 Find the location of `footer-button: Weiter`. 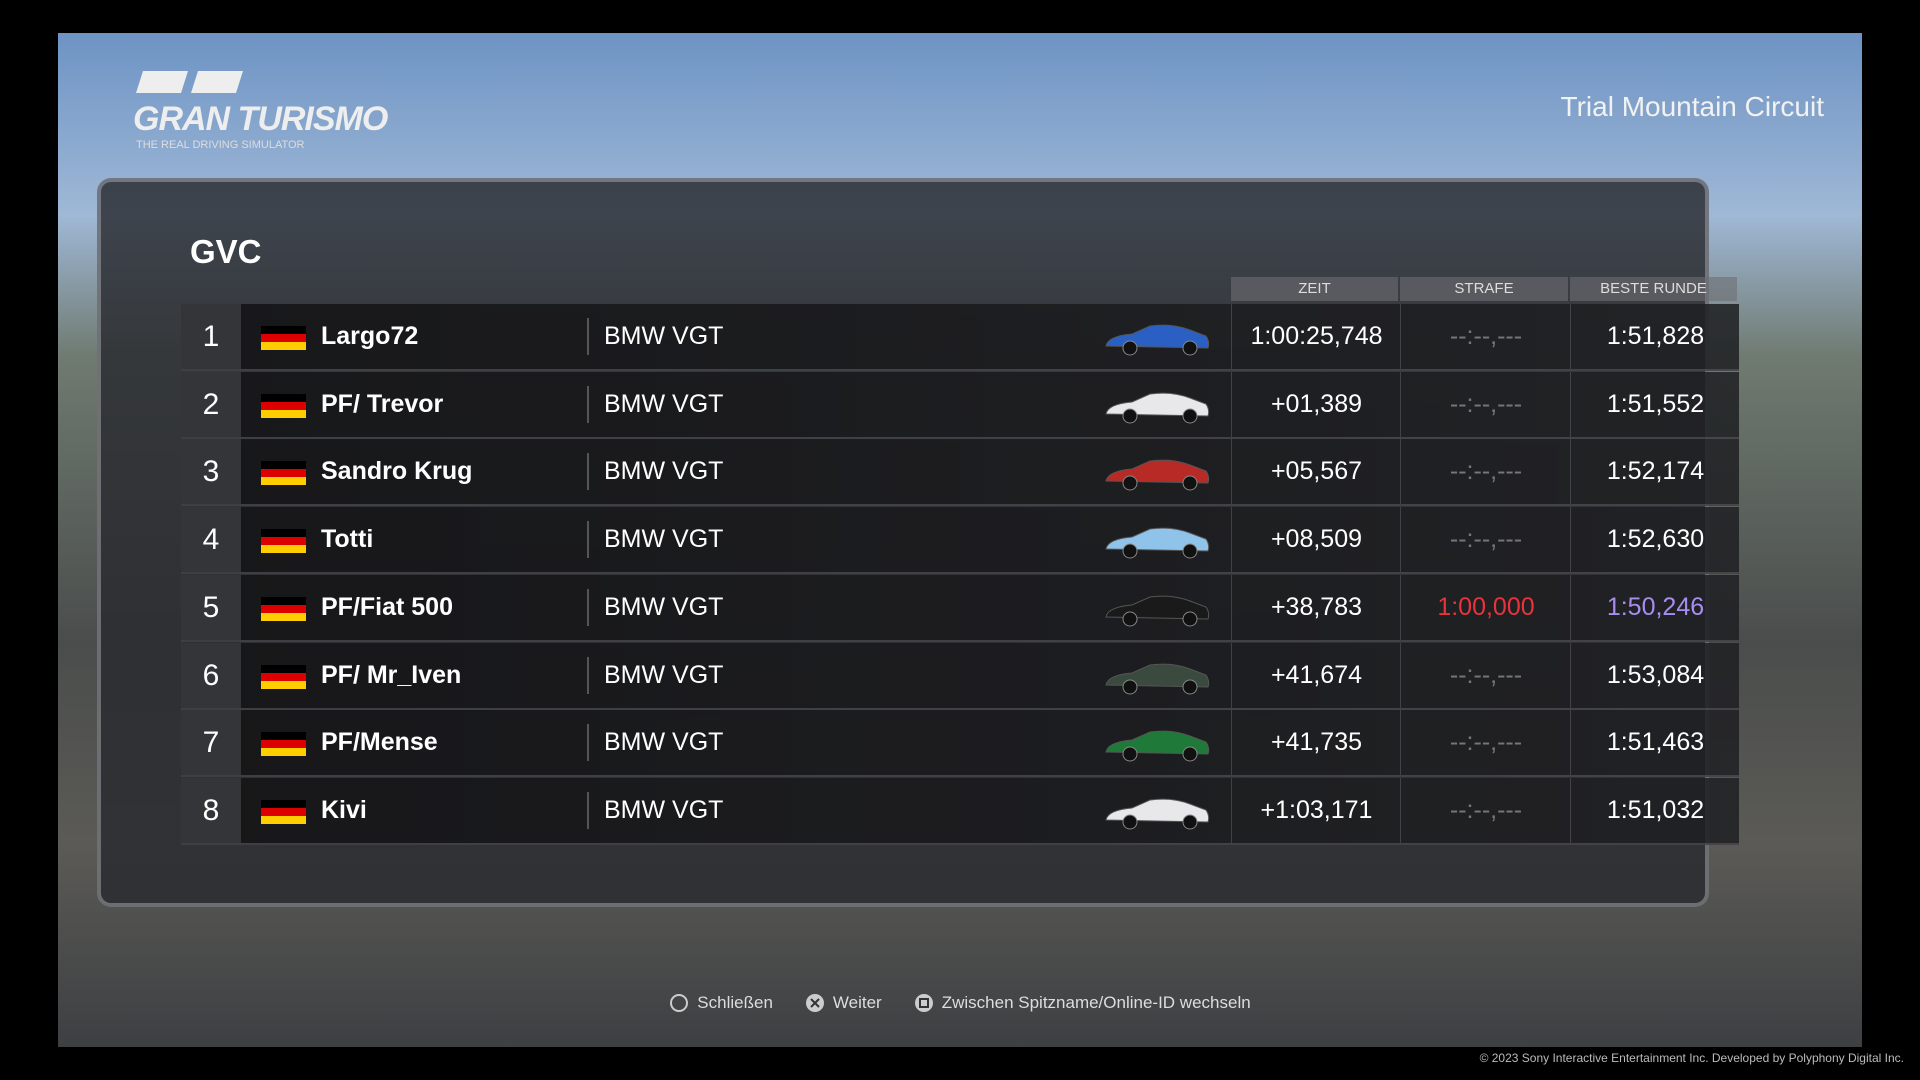

footer-button: Weiter is located at coordinates (843, 1003).